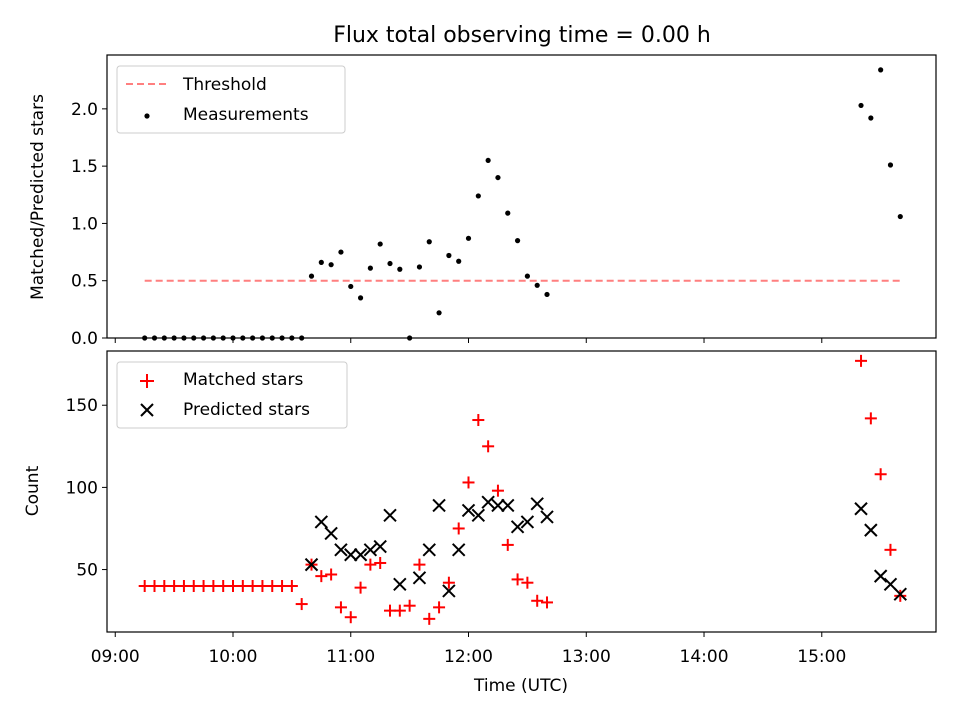 This screenshot has width=960, height=720. What do you see at coordinates (38, 197) in the screenshot?
I see `ratio-y-axis-label: Matched/Predicted stars` at bounding box center [38, 197].